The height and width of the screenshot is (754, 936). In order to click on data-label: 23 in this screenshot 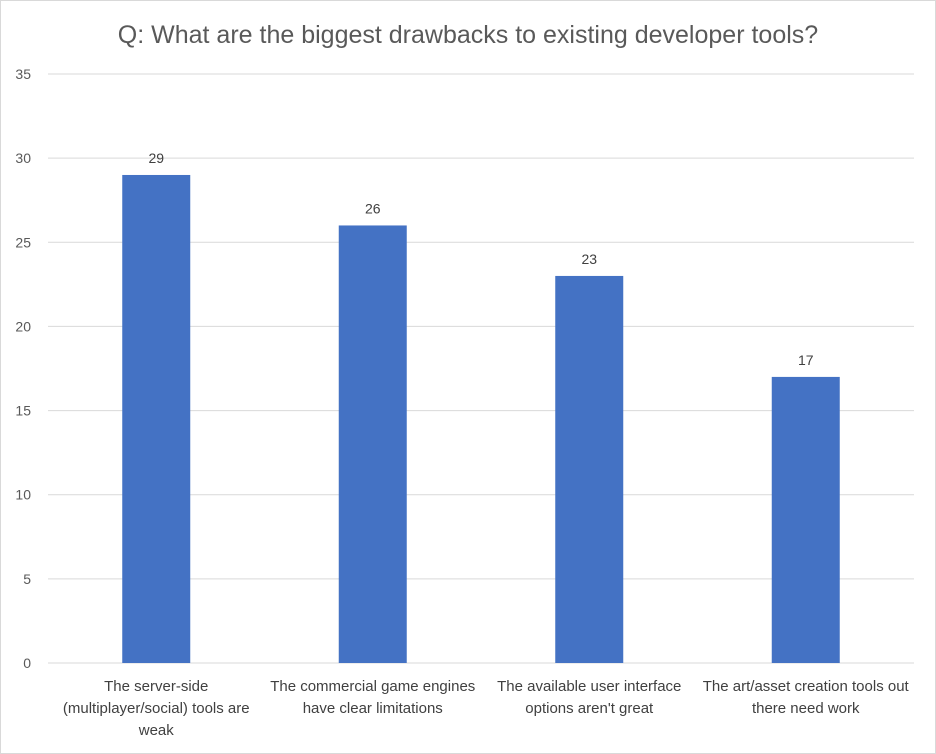, I will do `click(589, 259)`.